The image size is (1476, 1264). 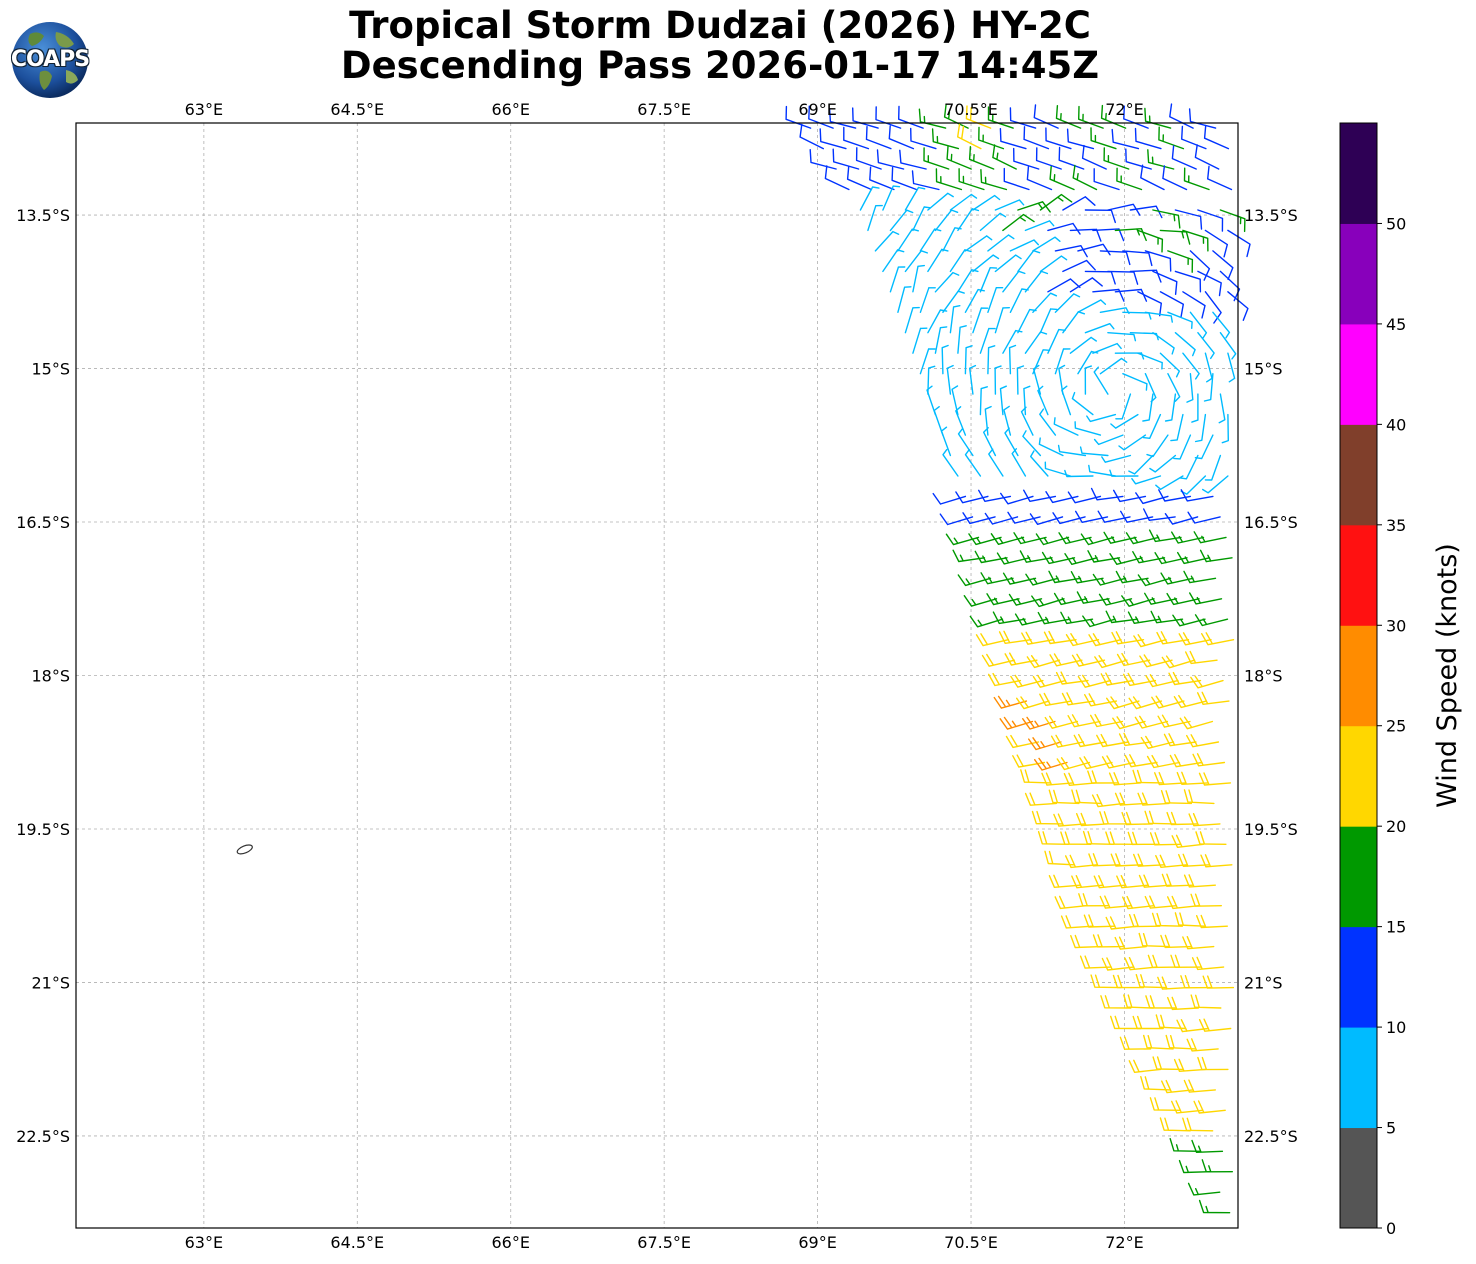 What do you see at coordinates (1372, 680) in the screenshot?
I see `colorbar: 0 5 10 15 20 25 30 35 40 45 50` at bounding box center [1372, 680].